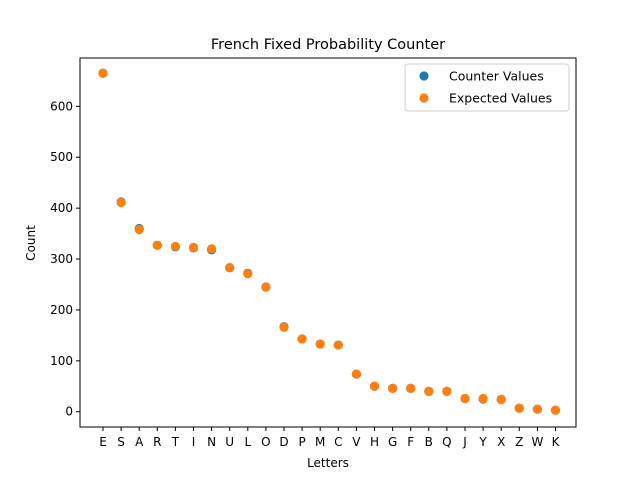 The image size is (640, 480). What do you see at coordinates (139, 442) in the screenshot?
I see `x-tick-label: A` at bounding box center [139, 442].